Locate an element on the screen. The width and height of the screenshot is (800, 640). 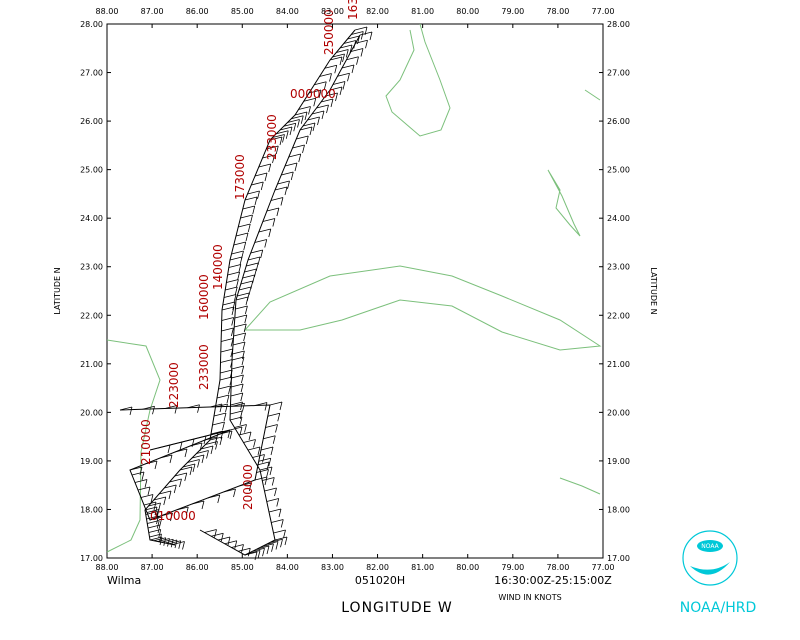
track-time-label: 140000 is located at coordinates (218, 267).